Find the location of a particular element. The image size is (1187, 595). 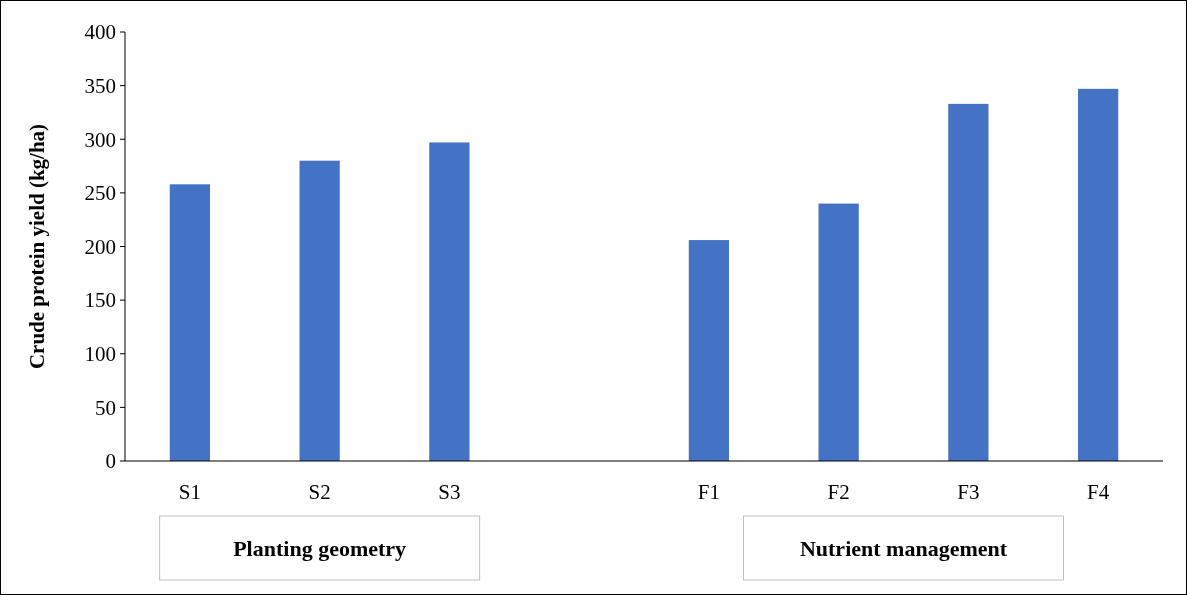

y-tick-label: 50 is located at coordinates (105, 407).